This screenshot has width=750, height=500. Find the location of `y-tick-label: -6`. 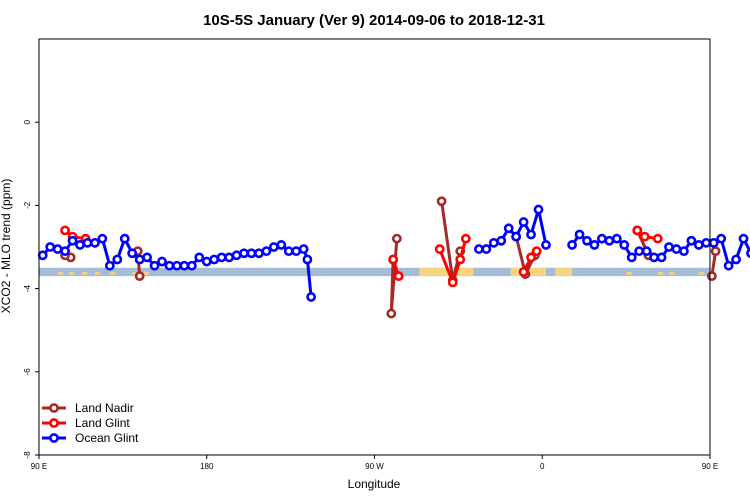

y-tick-label: -6 is located at coordinates (27, 372).